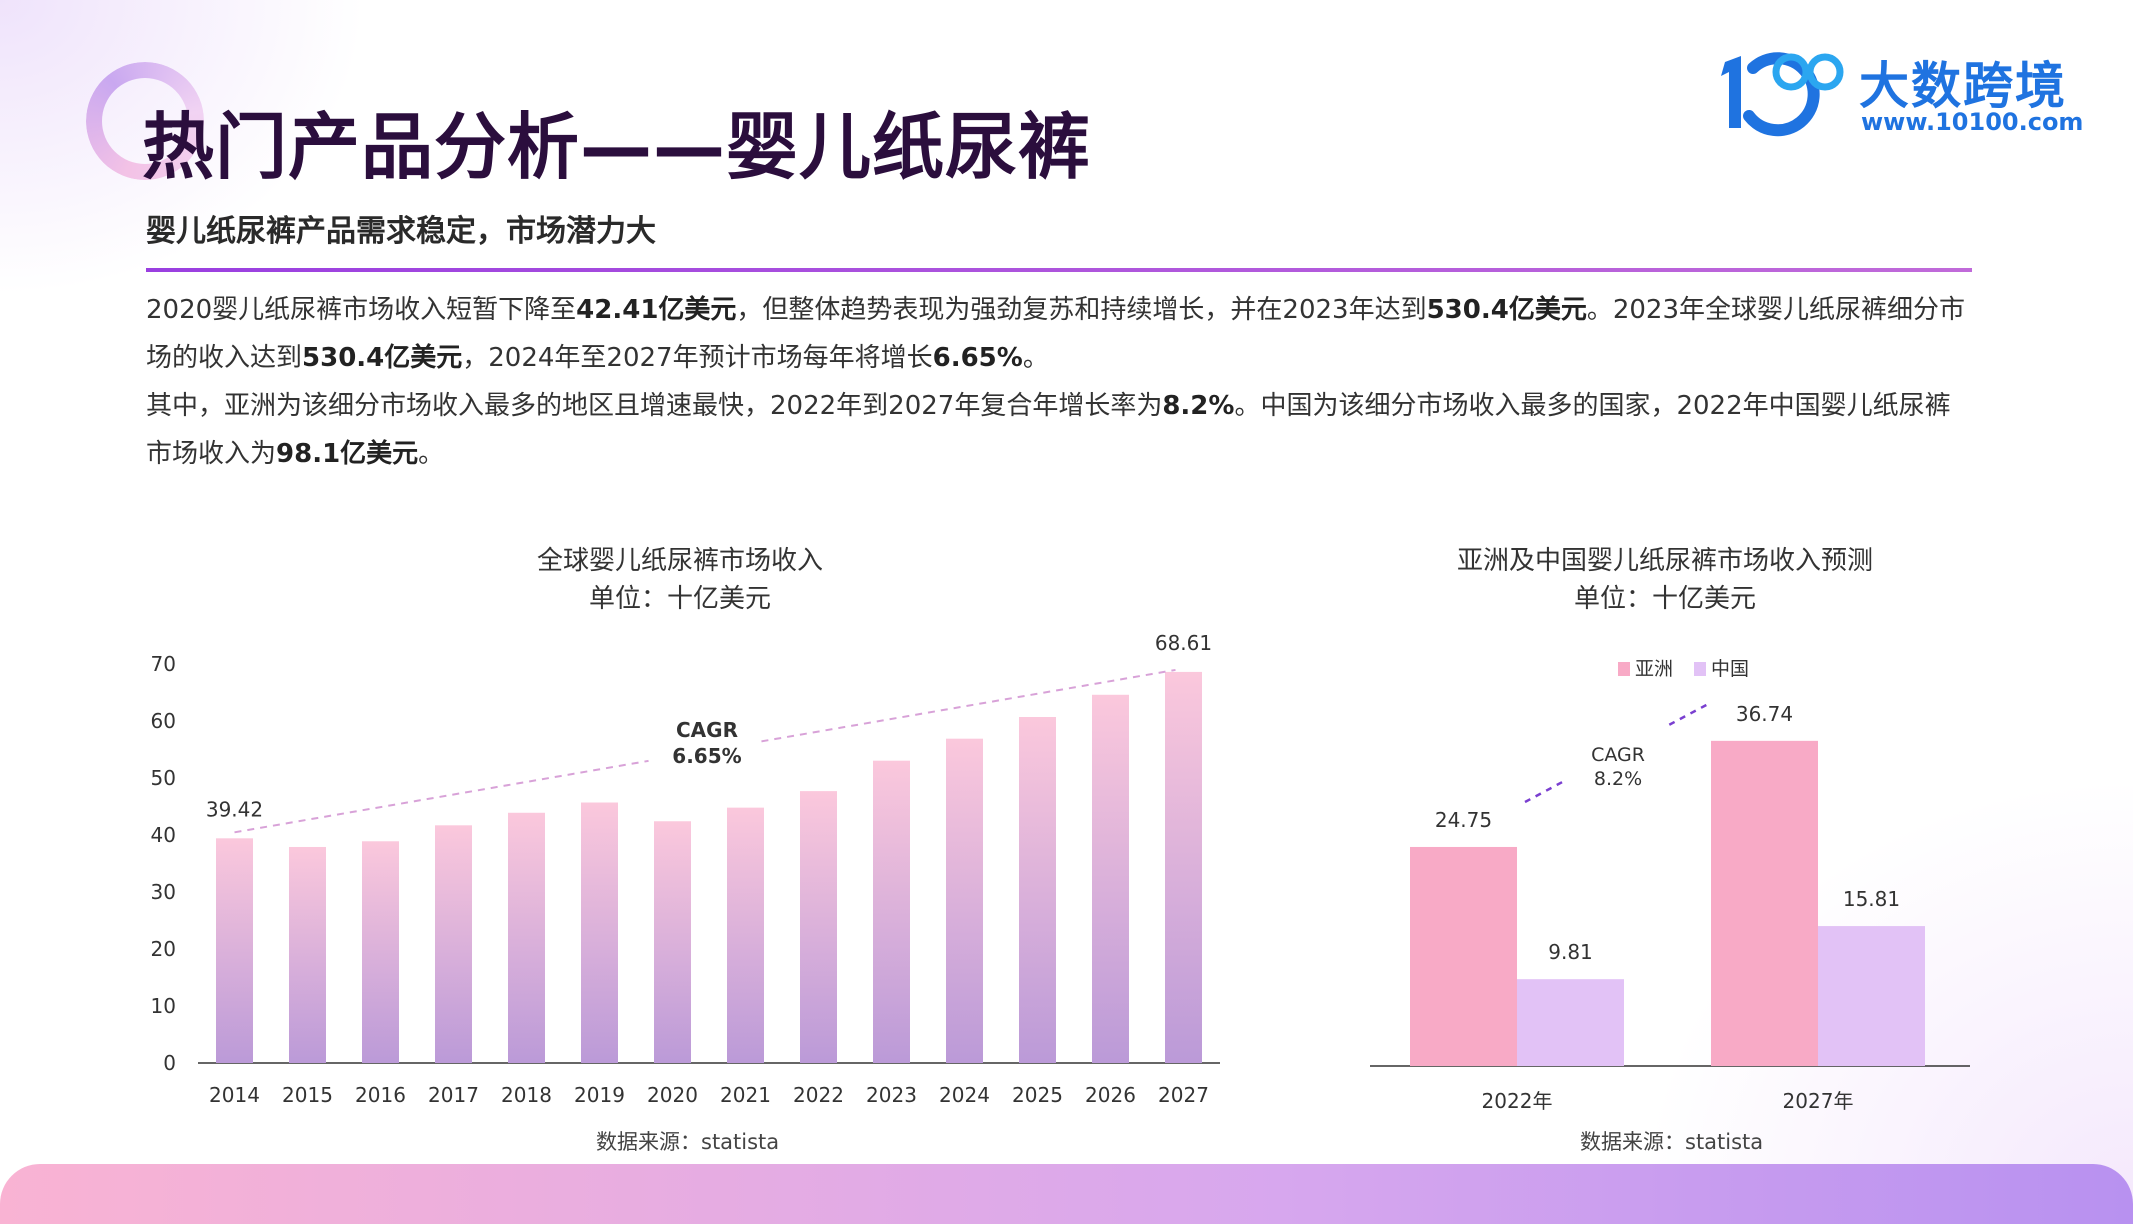 The height and width of the screenshot is (1224, 2133). I want to click on chart1-xtick-label: 2021, so click(745, 1095).